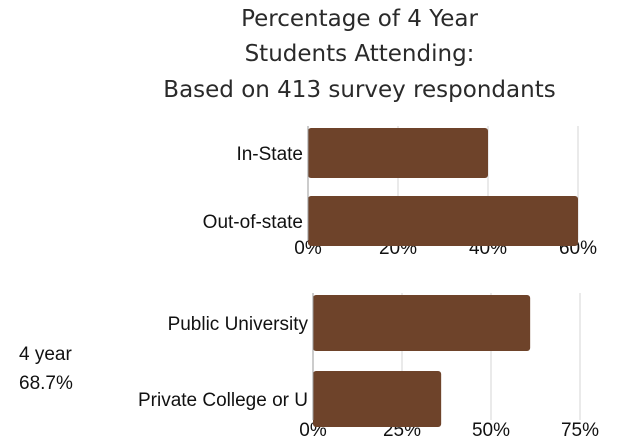  I want to click on side-note-label: 4 year, so click(45, 354).